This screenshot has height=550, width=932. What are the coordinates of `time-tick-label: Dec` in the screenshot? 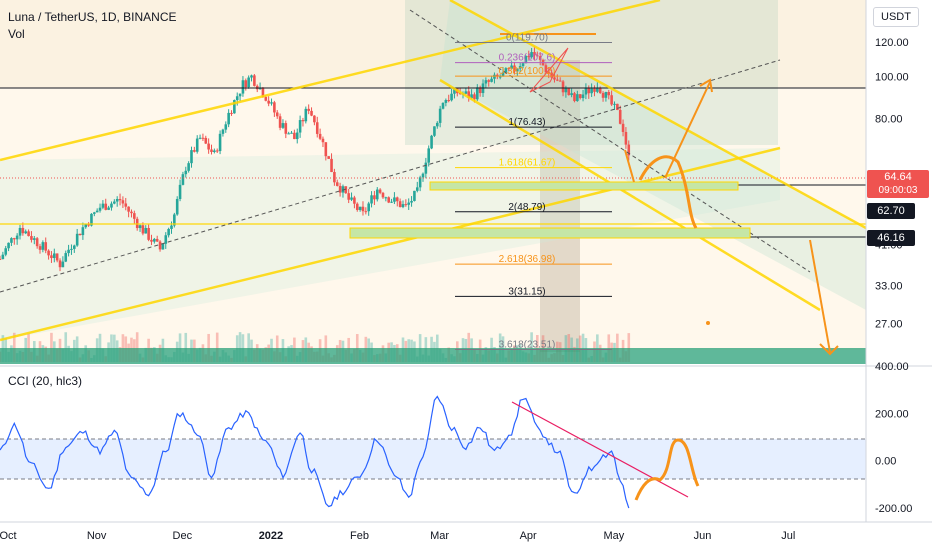 It's located at (183, 536).